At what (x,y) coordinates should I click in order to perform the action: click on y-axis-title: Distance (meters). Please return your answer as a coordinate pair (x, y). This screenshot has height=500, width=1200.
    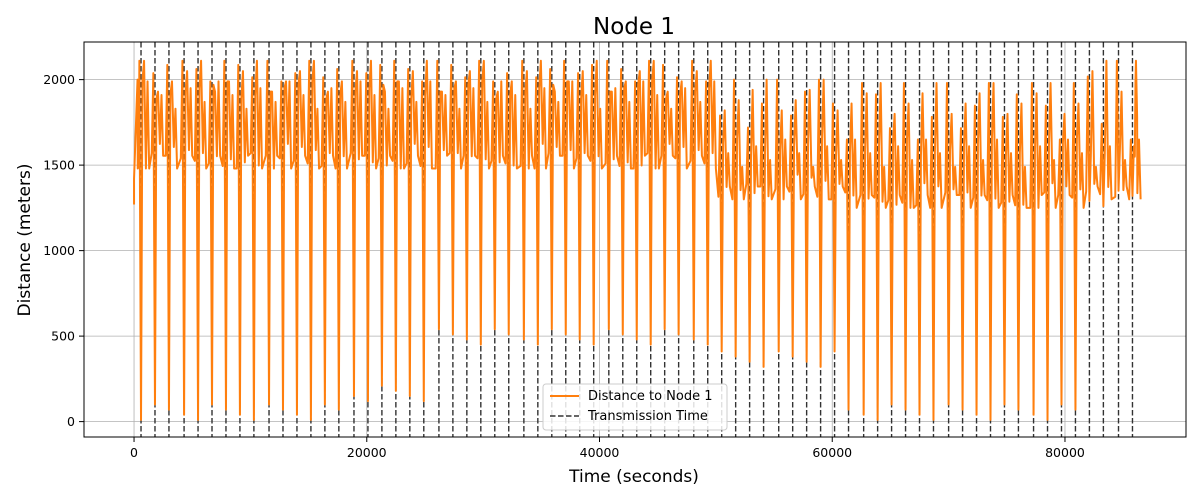
    Looking at the image, I should click on (25, 240).